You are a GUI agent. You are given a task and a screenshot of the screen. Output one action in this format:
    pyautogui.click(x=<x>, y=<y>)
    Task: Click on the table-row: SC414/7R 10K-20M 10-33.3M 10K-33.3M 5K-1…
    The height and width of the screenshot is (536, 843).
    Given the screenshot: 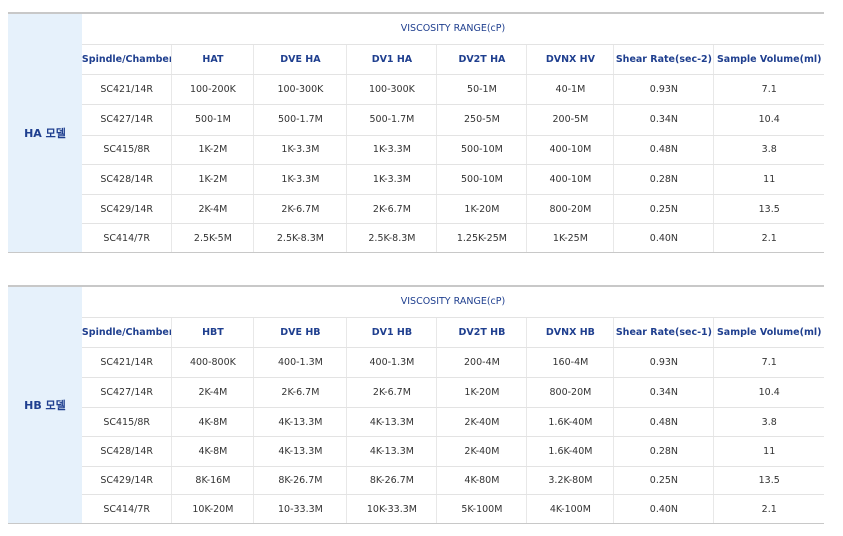 What is the action you would take?
    pyautogui.click(x=453, y=508)
    